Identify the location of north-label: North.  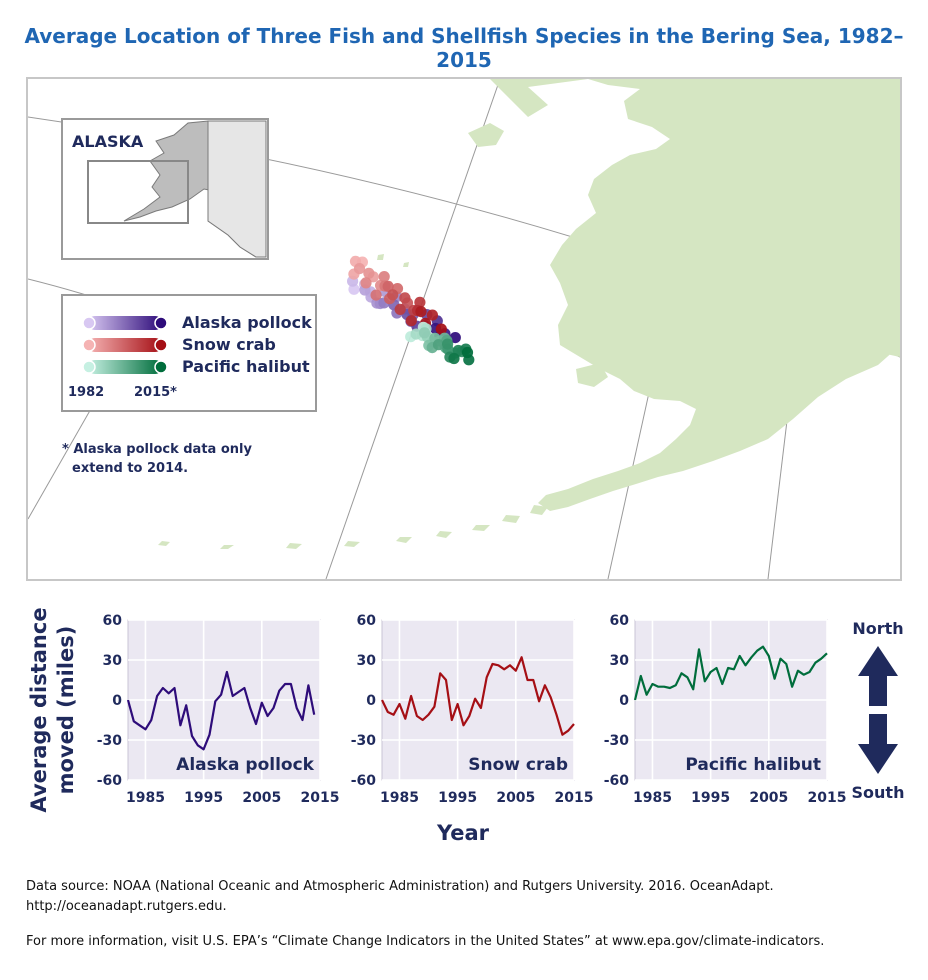
(877, 628).